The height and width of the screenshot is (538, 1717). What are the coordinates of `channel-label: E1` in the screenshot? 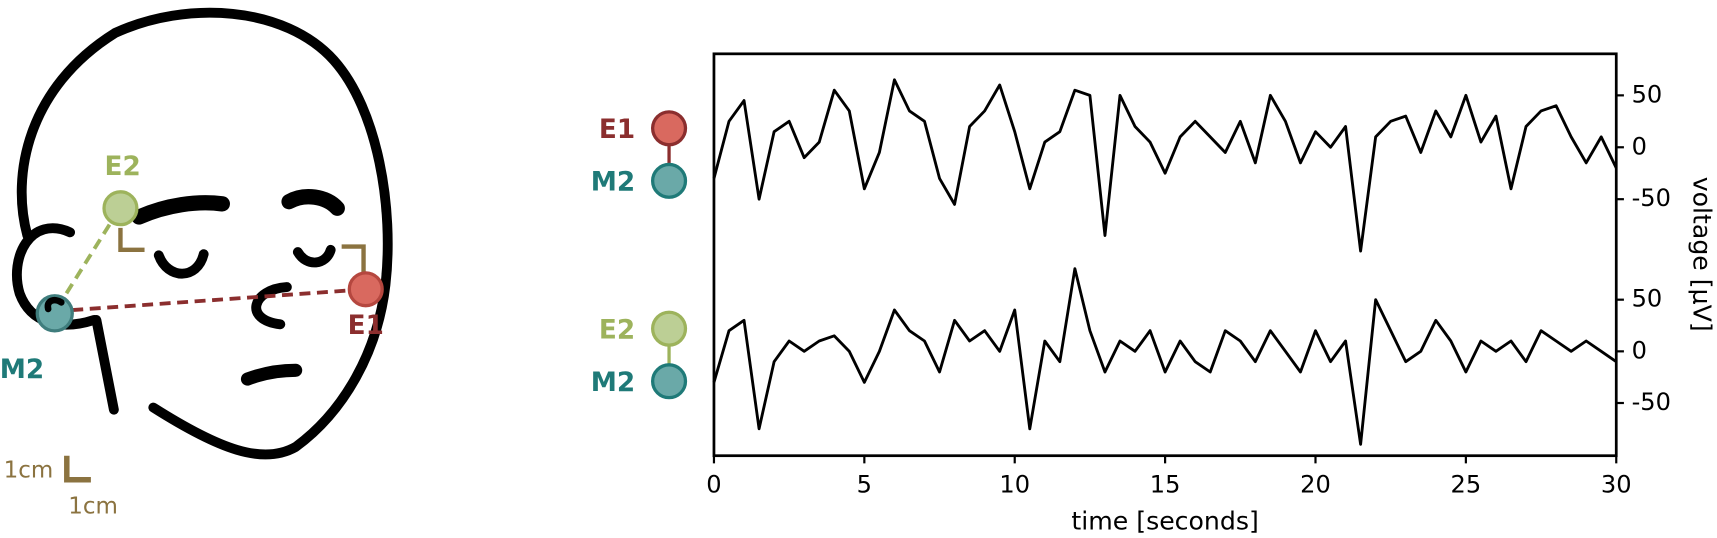 It's located at (617, 130).